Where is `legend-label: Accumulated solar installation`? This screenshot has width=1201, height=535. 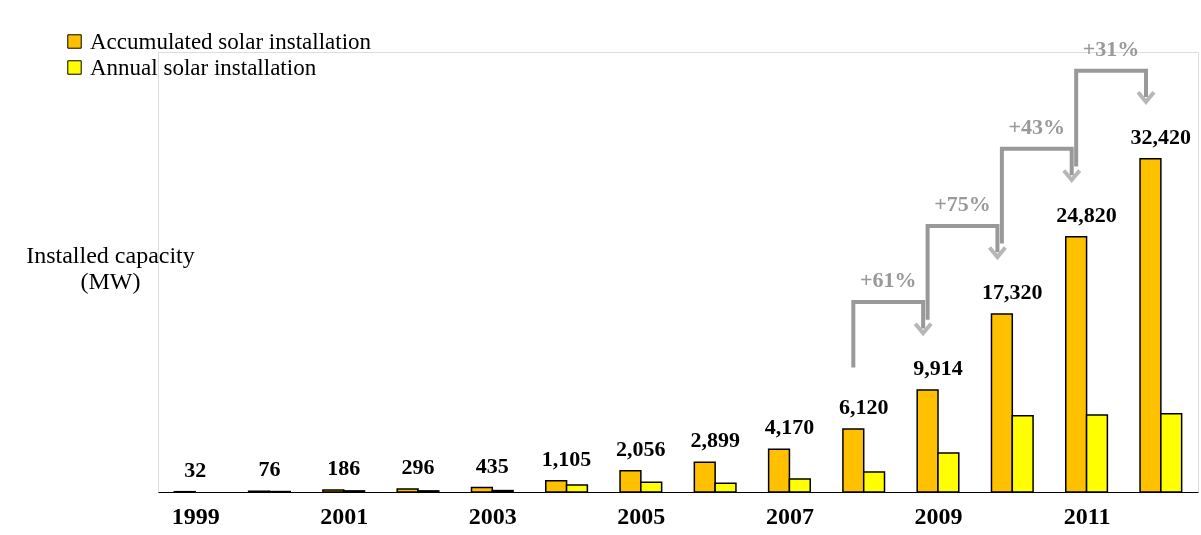
legend-label: Accumulated solar installation is located at coordinates (231, 41).